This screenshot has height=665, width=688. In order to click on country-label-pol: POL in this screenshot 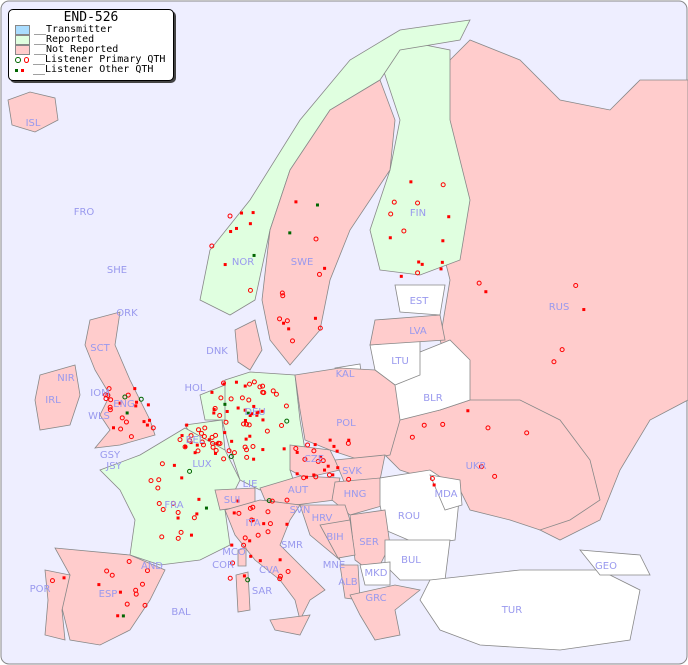, I will do `click(346, 423)`.